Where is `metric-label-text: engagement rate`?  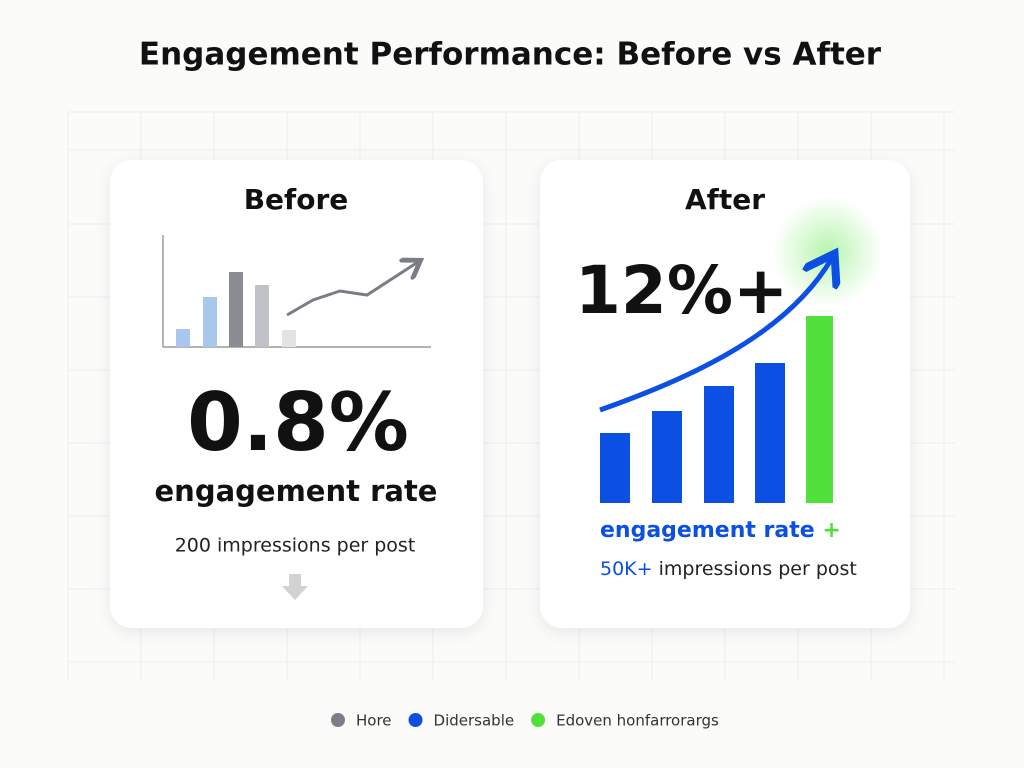
metric-label-text: engagement rate is located at coordinates (707, 530).